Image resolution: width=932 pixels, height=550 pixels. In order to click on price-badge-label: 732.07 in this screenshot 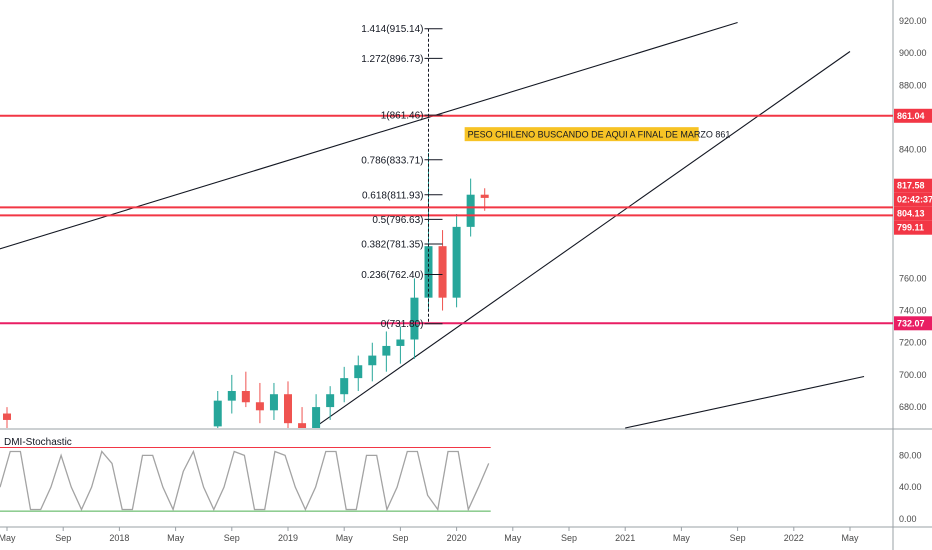, I will do `click(911, 323)`.